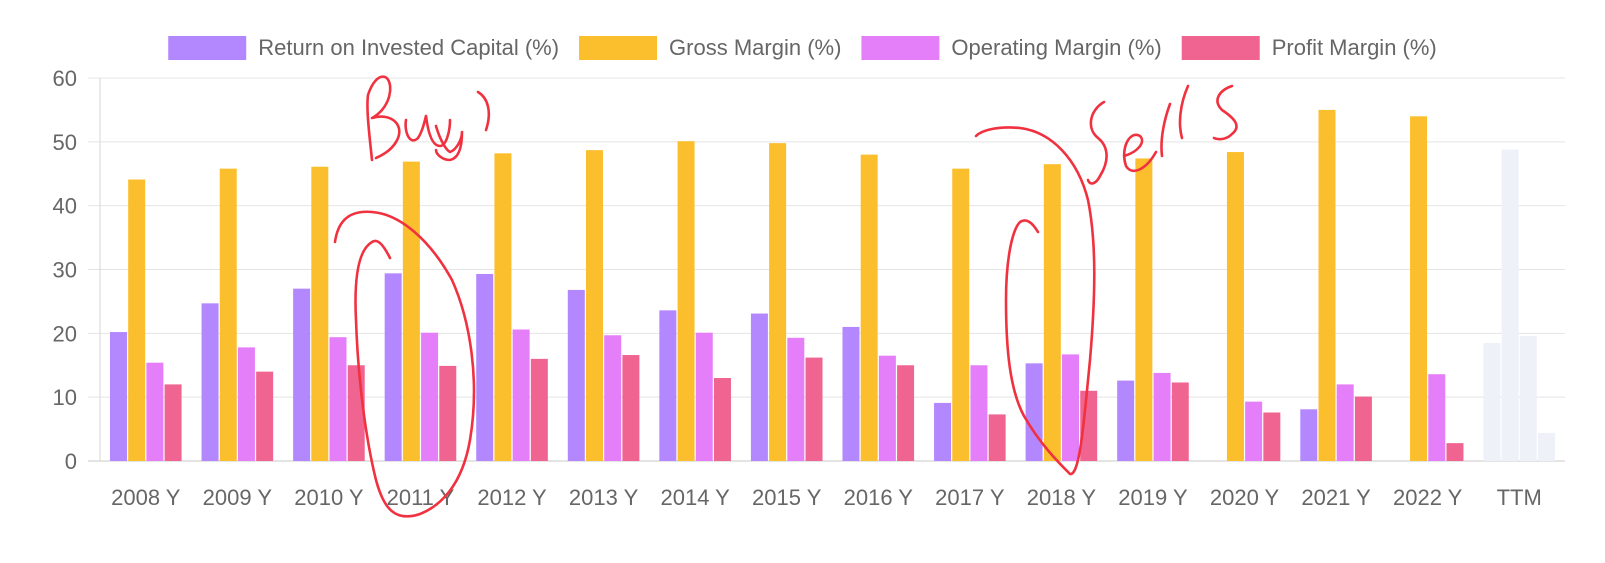  Describe the element at coordinates (787, 497) in the screenshot. I see `x-tick-label: 2015 Y` at that location.